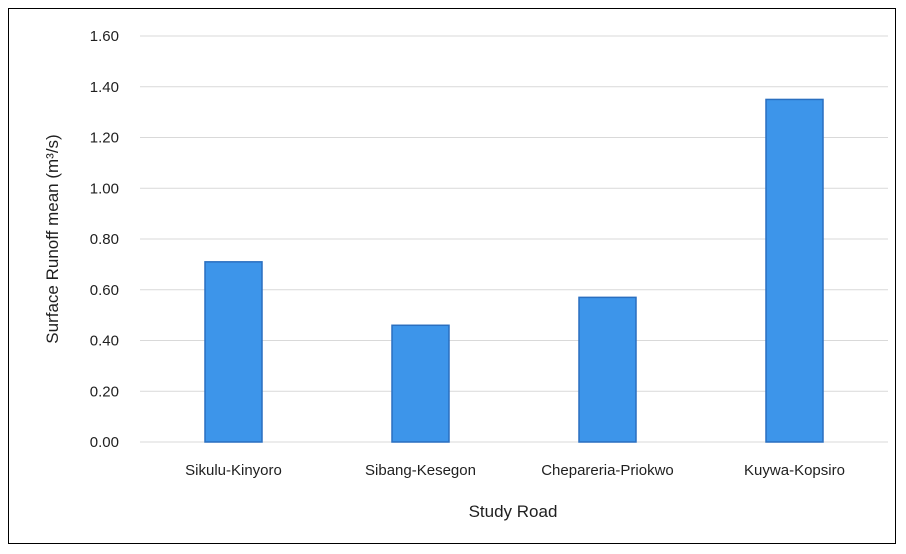 This screenshot has width=906, height=554. I want to click on x-axis-title: Study Road, so click(513, 511).